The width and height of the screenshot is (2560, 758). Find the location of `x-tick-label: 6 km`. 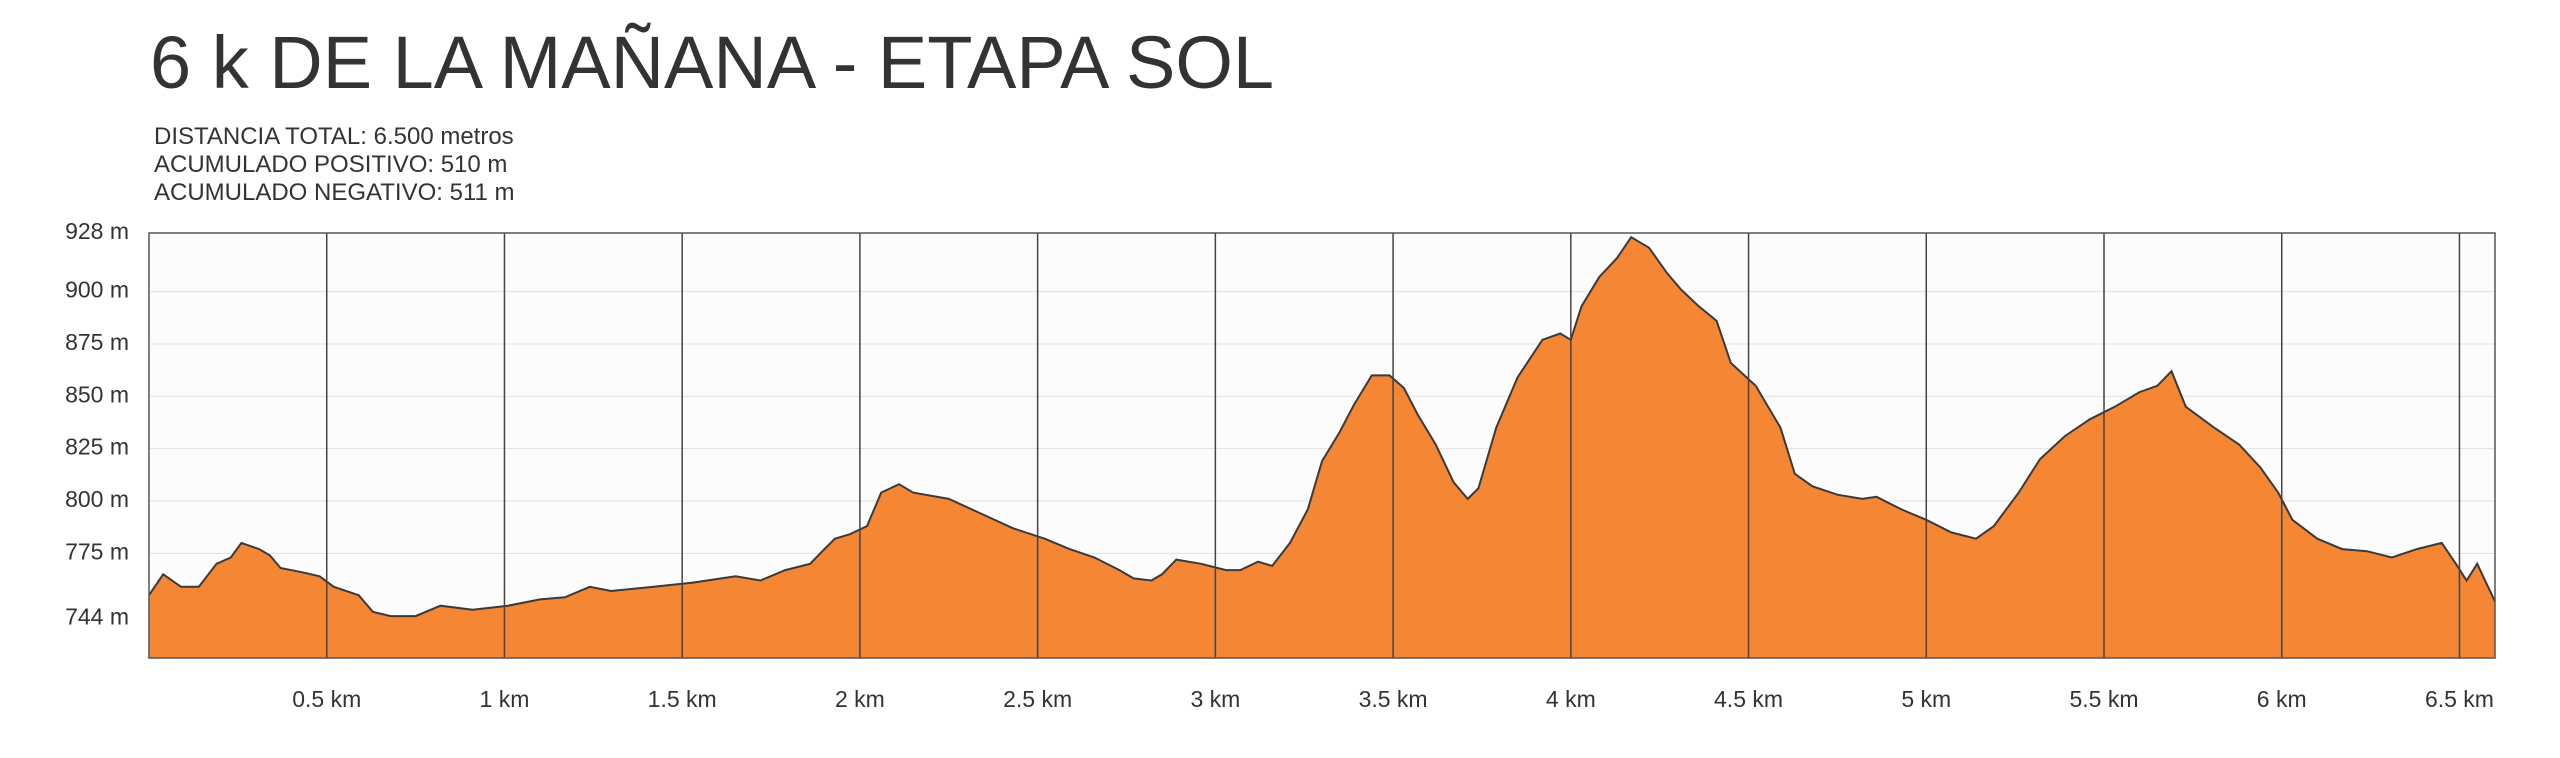

x-tick-label: 6 km is located at coordinates (2282, 699).